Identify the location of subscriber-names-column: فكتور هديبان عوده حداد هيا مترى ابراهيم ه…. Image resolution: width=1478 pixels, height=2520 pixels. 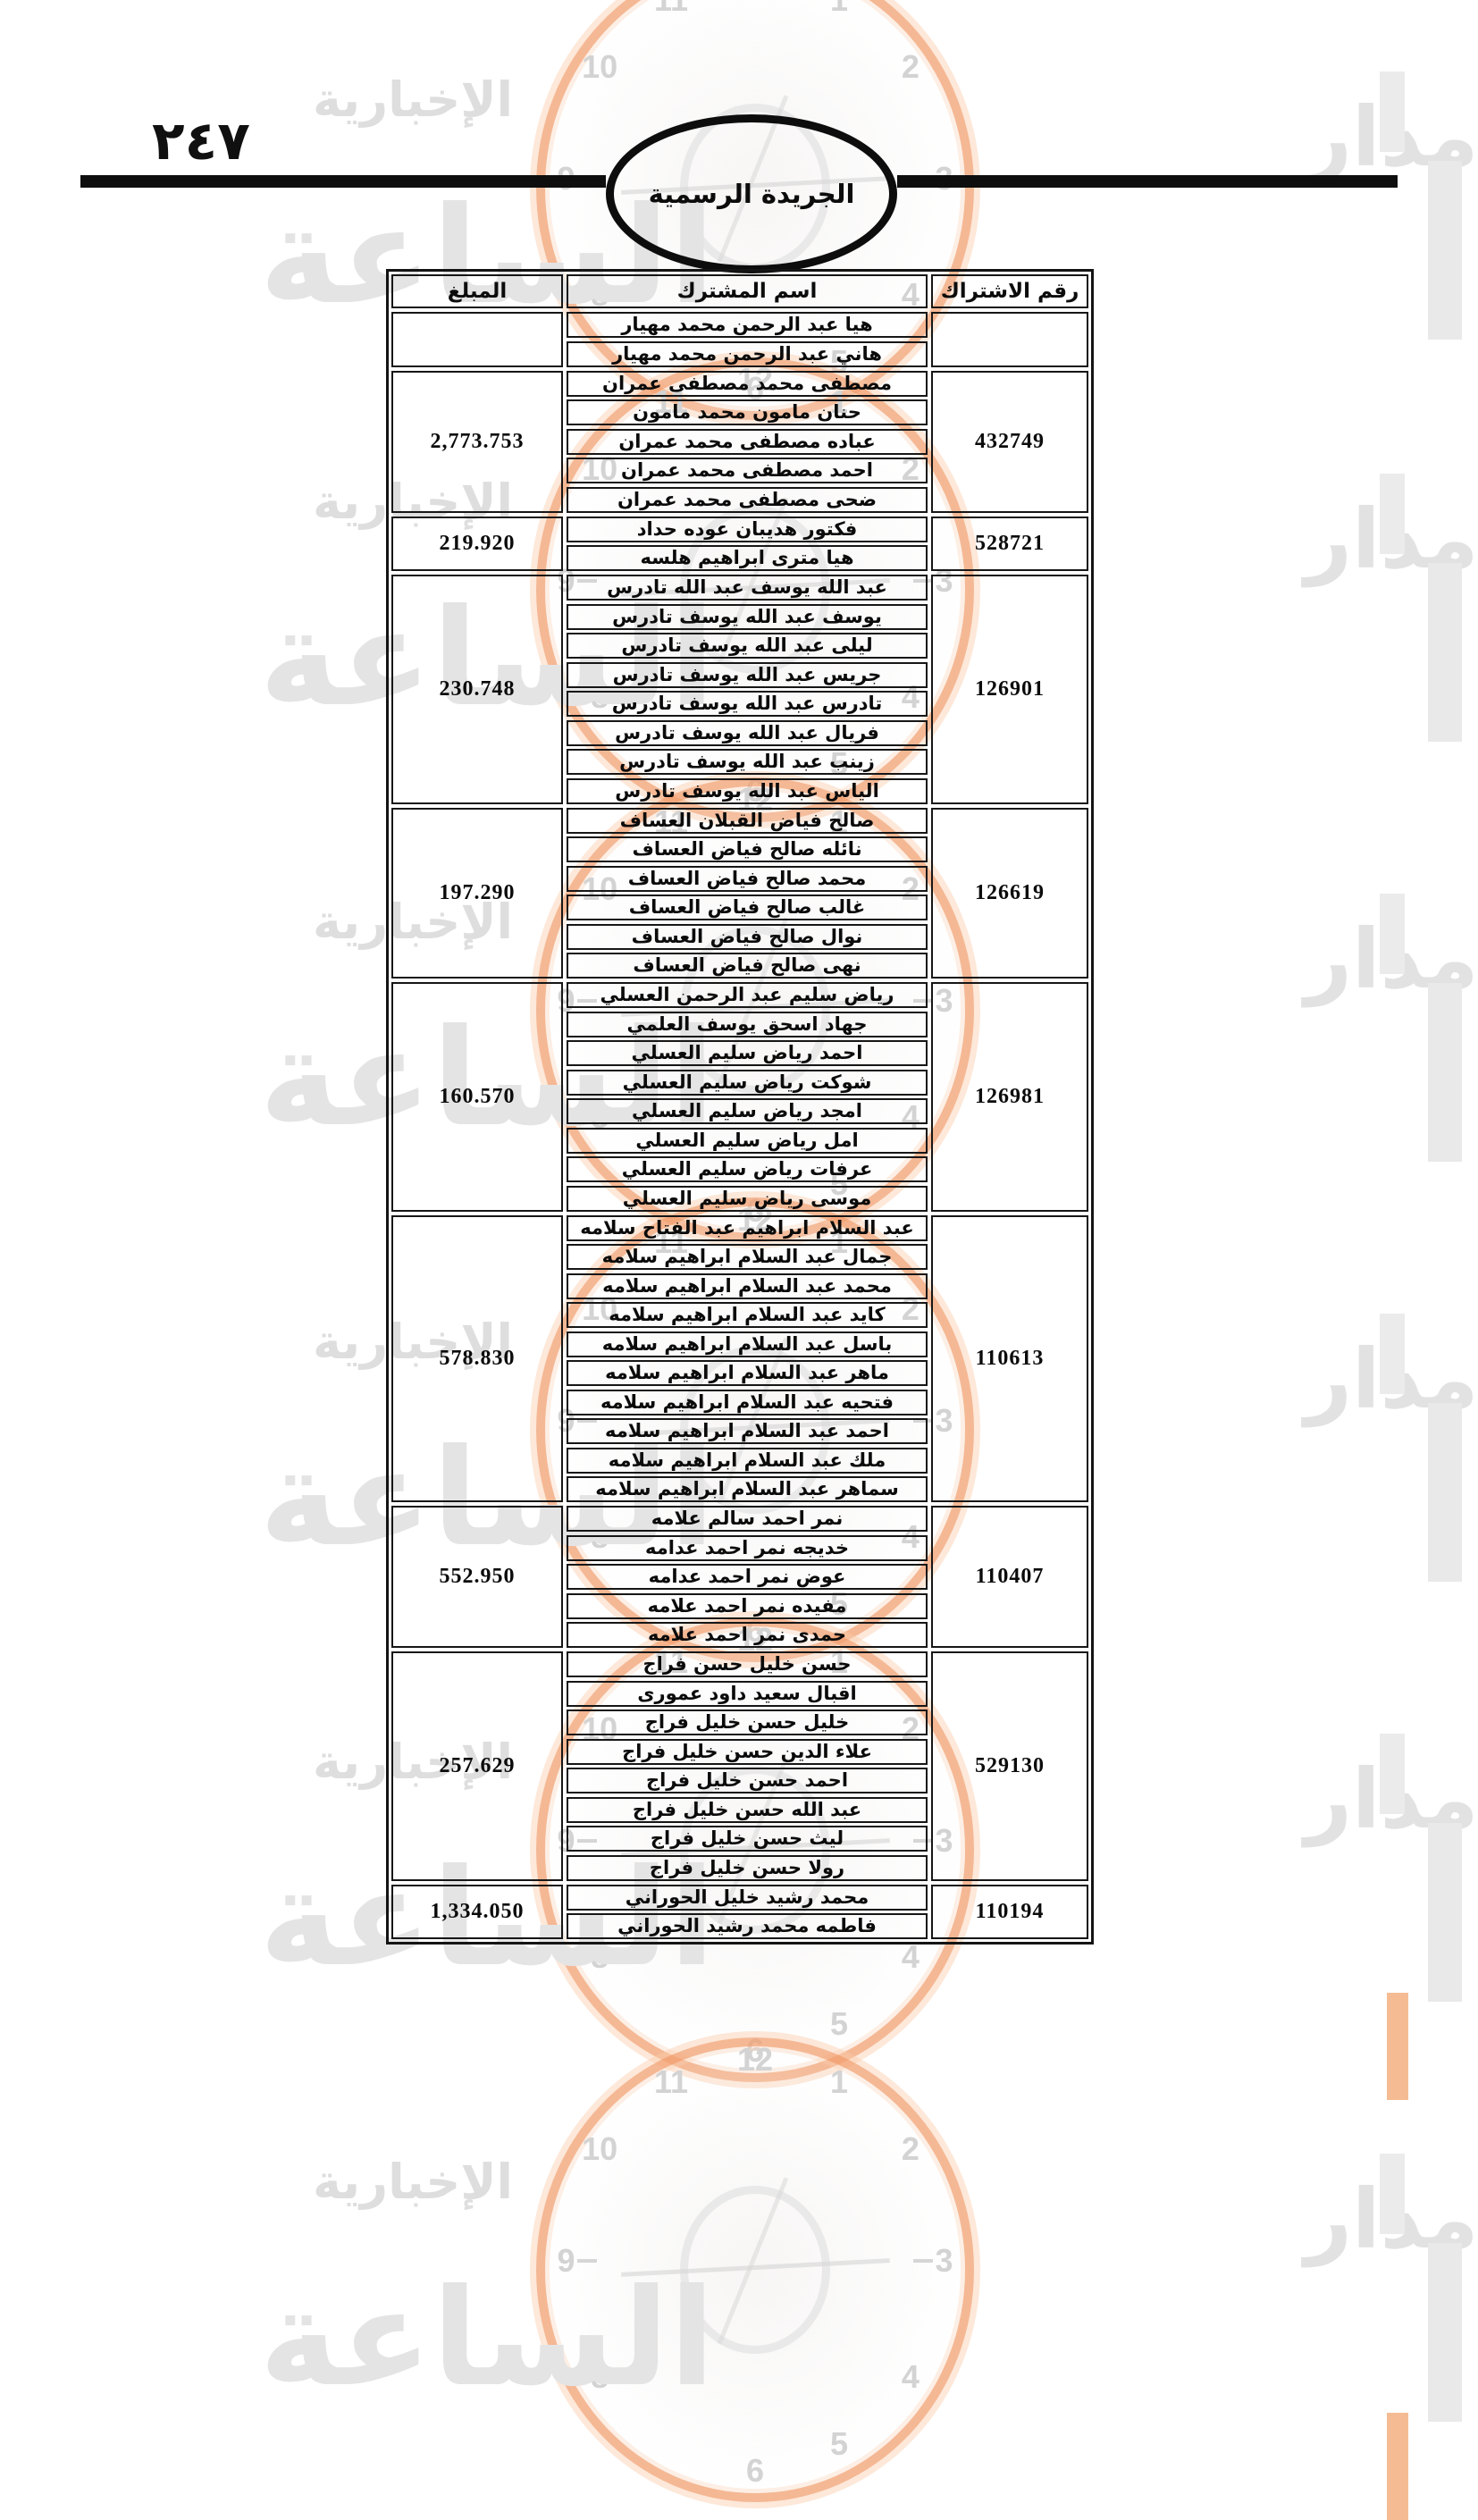
(748, 543).